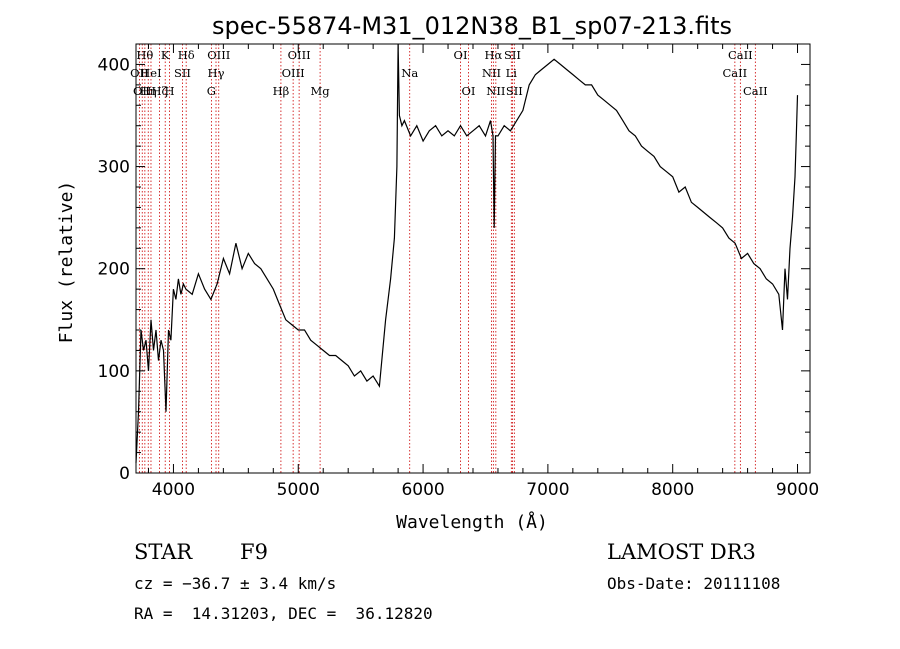 The height and width of the screenshot is (649, 900). What do you see at coordinates (461, 55) in the screenshot?
I see `line-marker-label-18: OI` at bounding box center [461, 55].